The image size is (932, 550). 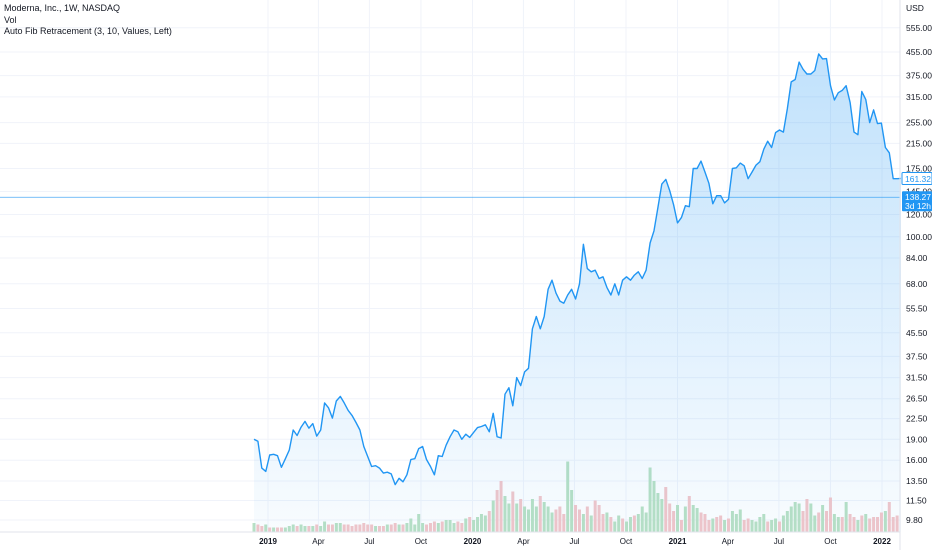 I want to click on y-tick-label: 375.00, so click(x=919, y=76).